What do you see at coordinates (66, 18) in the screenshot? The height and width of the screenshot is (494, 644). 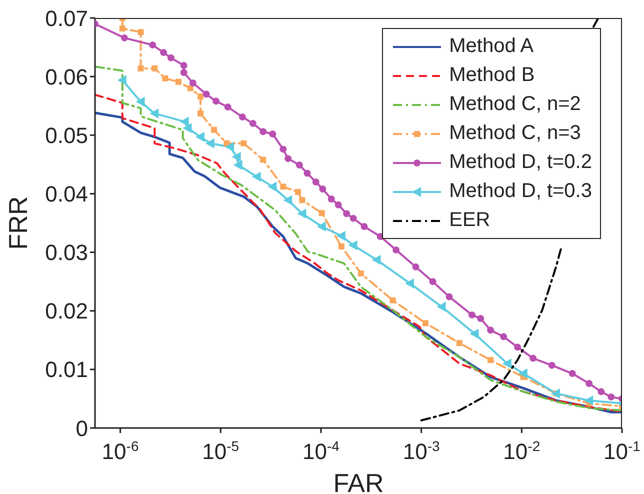 I see `y-tick-label: 0.07` at bounding box center [66, 18].